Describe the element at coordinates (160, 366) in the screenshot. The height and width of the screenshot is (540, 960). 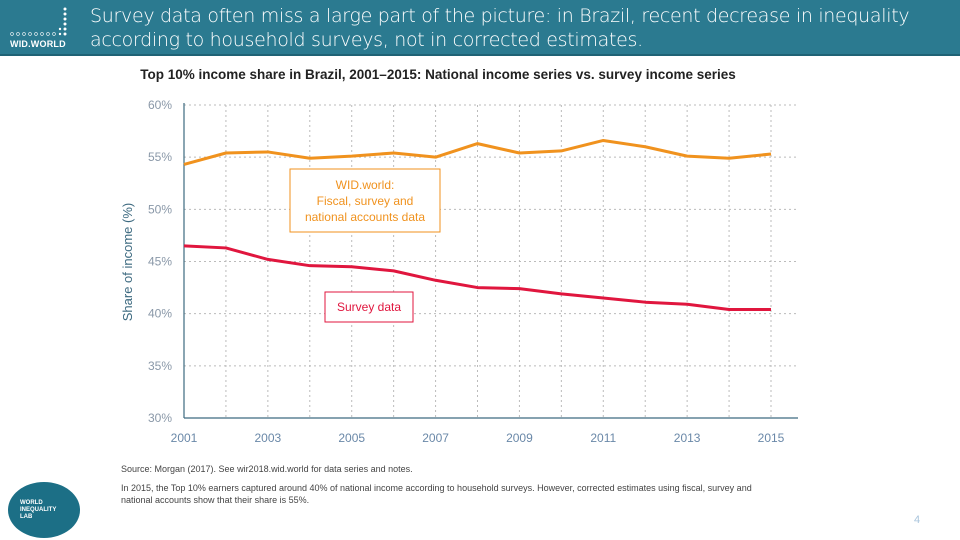
I see `y-tick-label: 35%` at that location.